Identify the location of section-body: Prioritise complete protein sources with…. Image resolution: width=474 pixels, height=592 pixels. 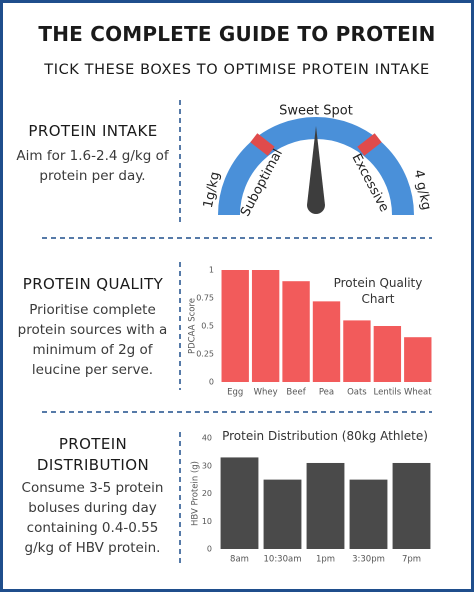
(92, 340).